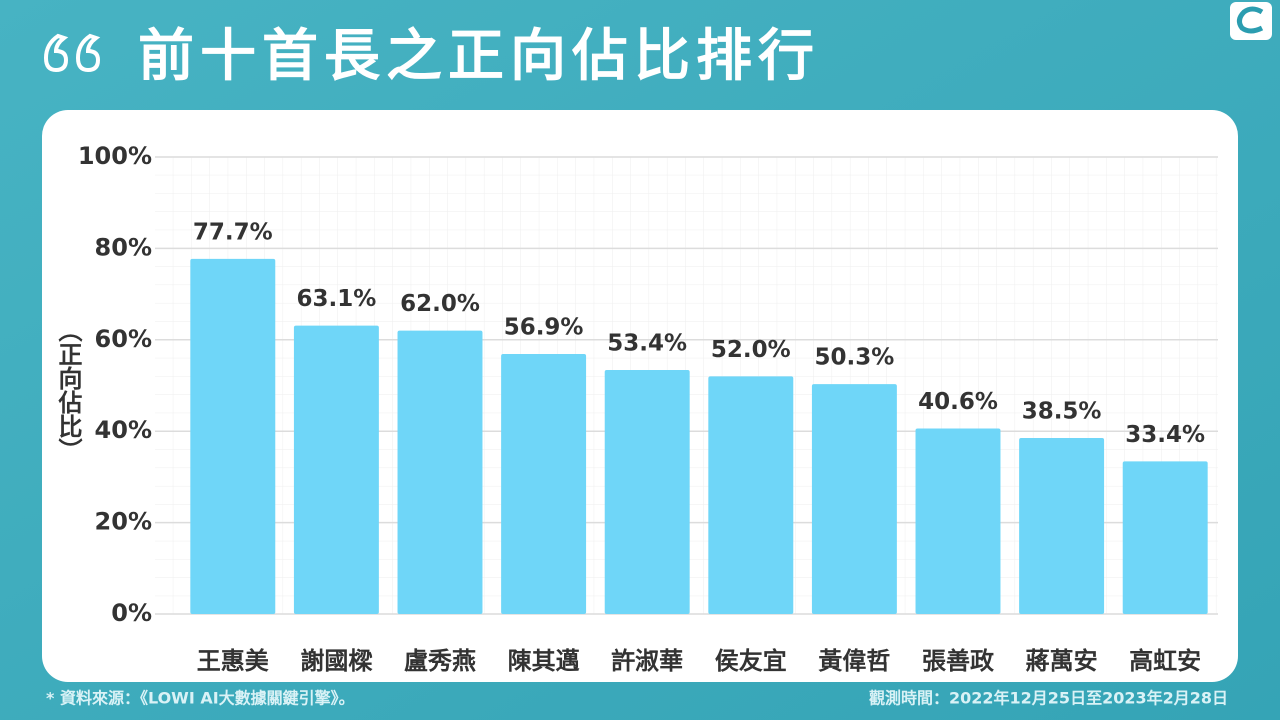 Image resolution: width=1280 pixels, height=720 pixels. Describe the element at coordinates (1062, 661) in the screenshot. I see `x-tick-label: 蔣萬安` at that location.